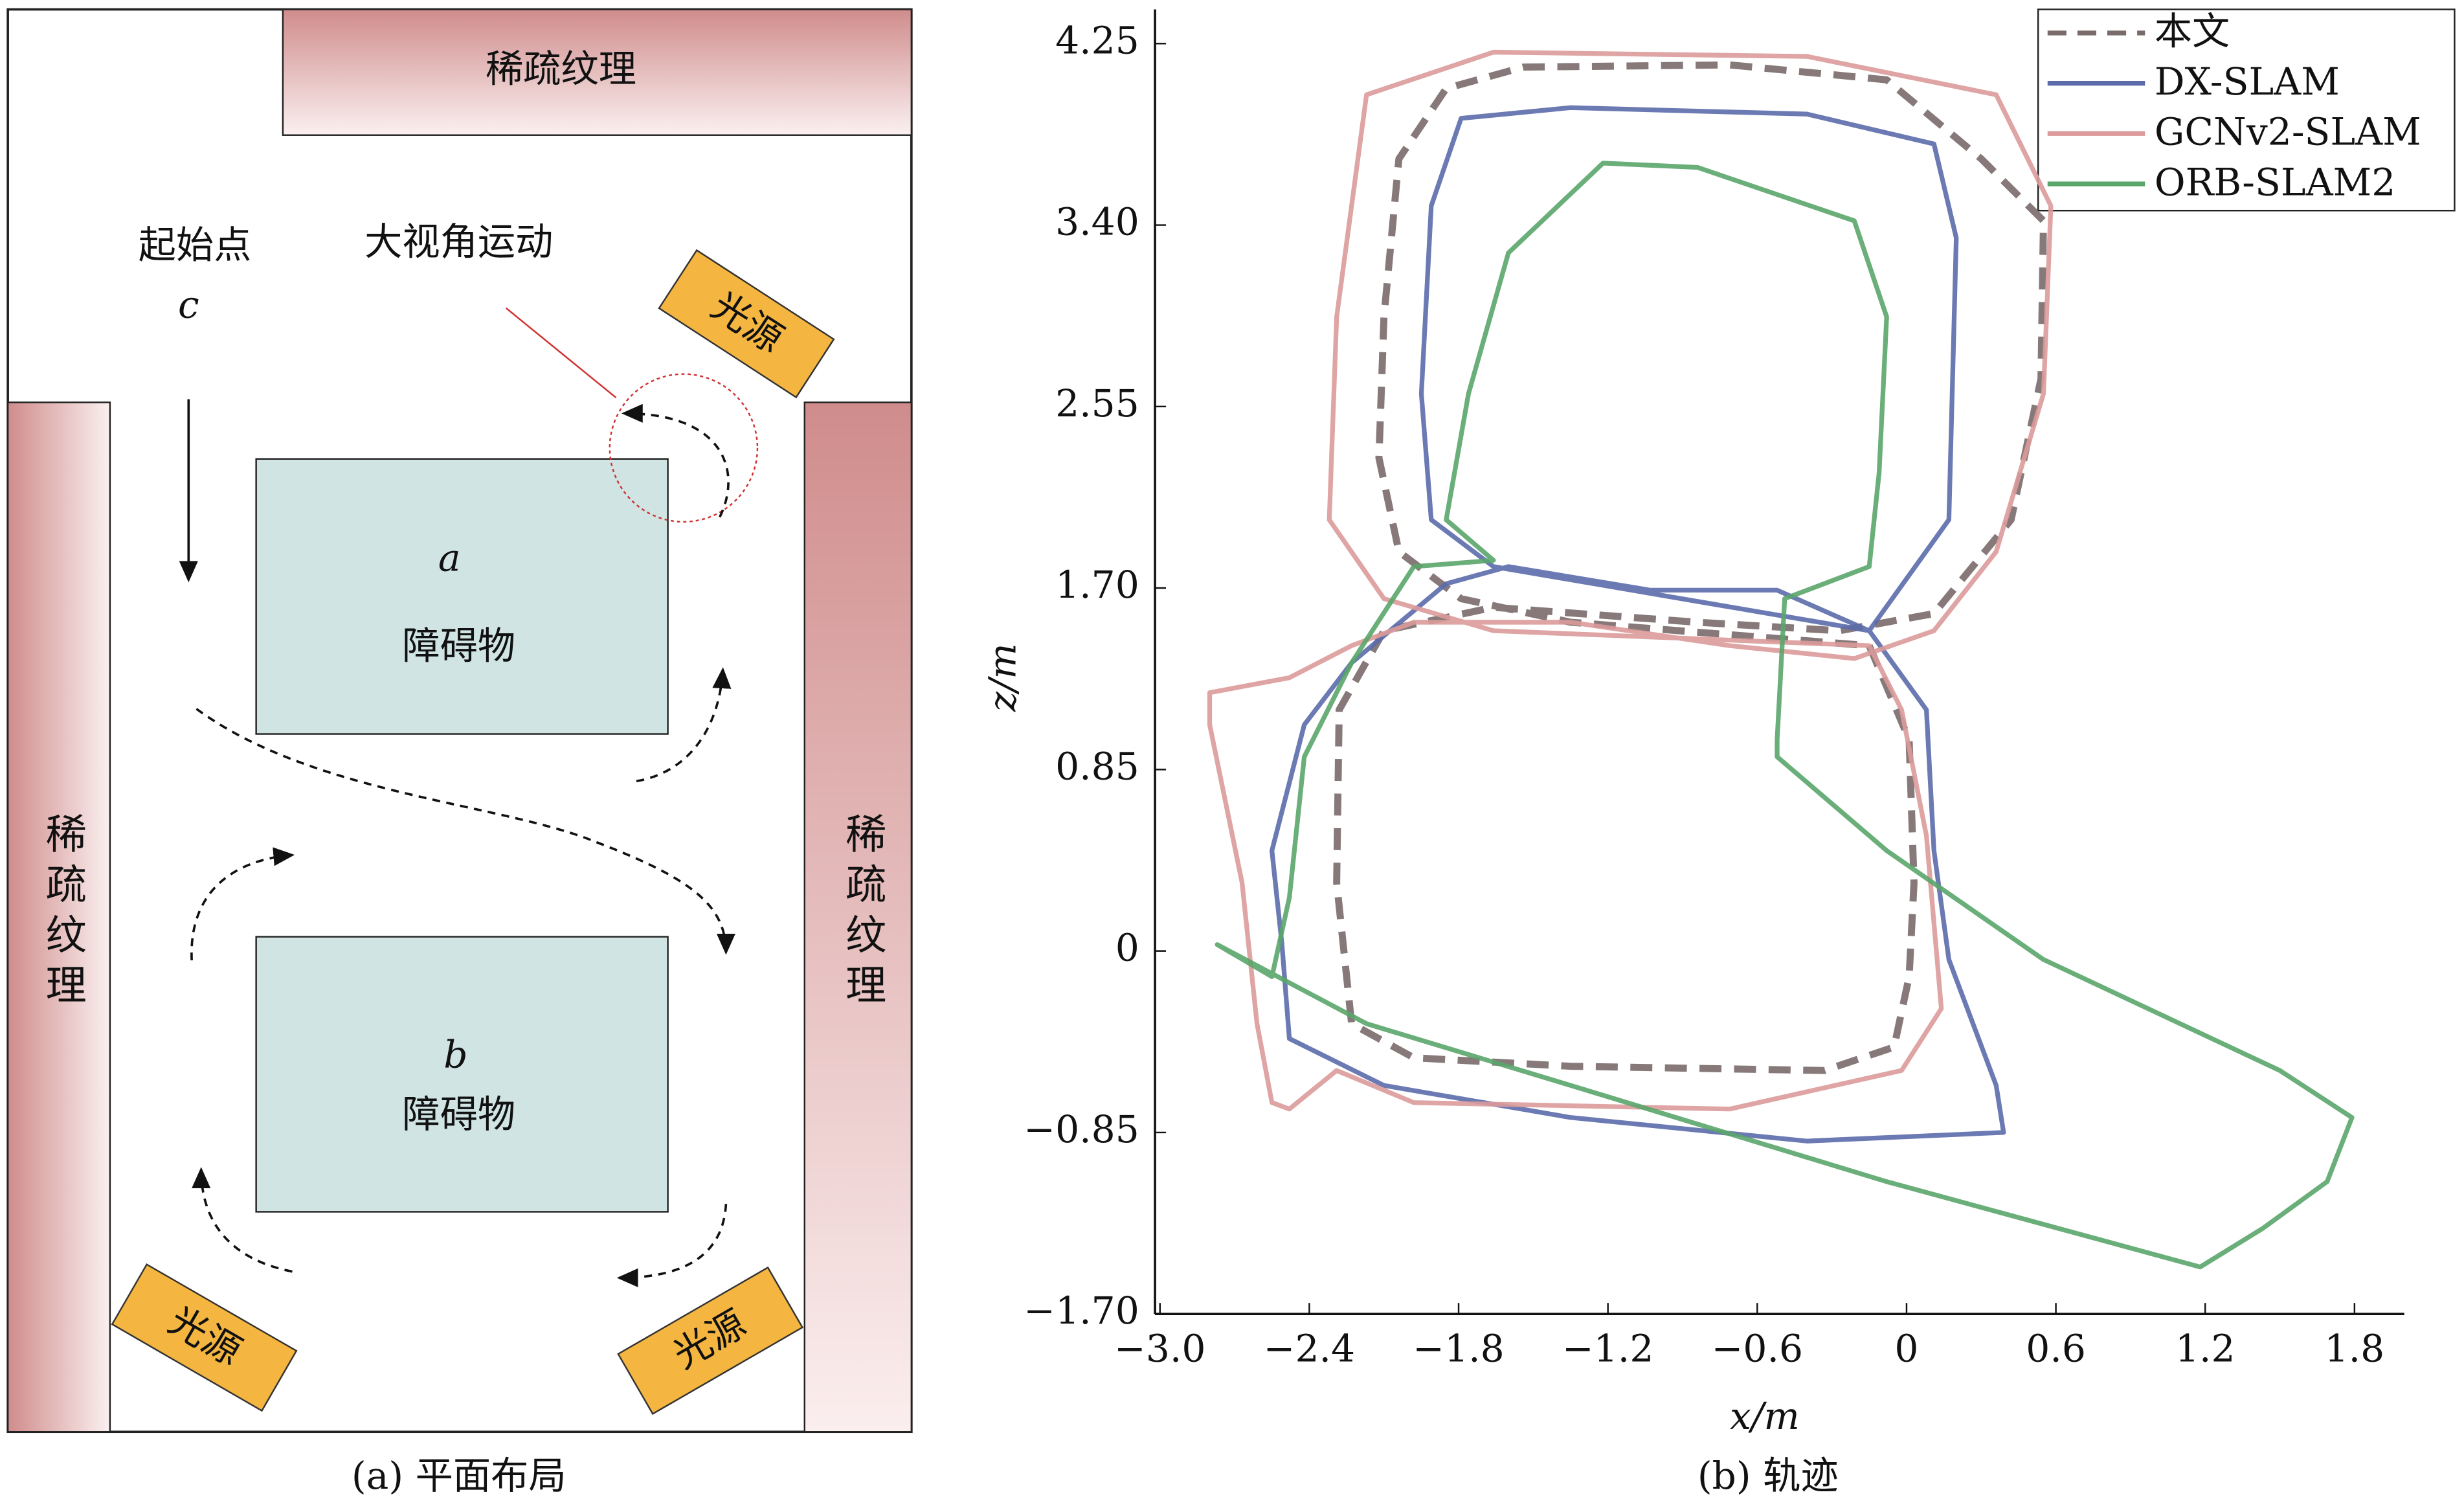  Describe the element at coordinates (1768, 1476) in the screenshot. I see `caption: (b) 轨迹` at that location.